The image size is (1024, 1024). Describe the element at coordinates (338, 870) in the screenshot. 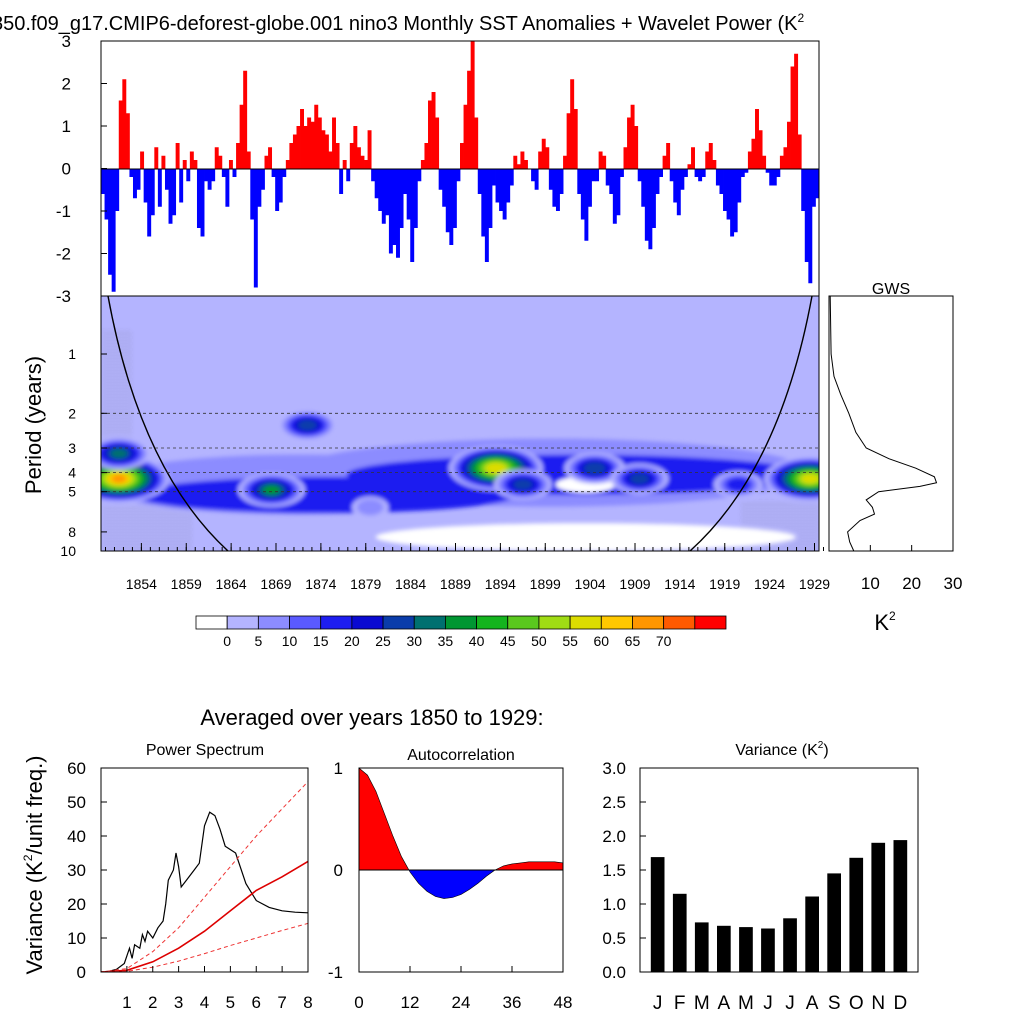

I see `autocorrelation-y-tick-label: 0` at that location.